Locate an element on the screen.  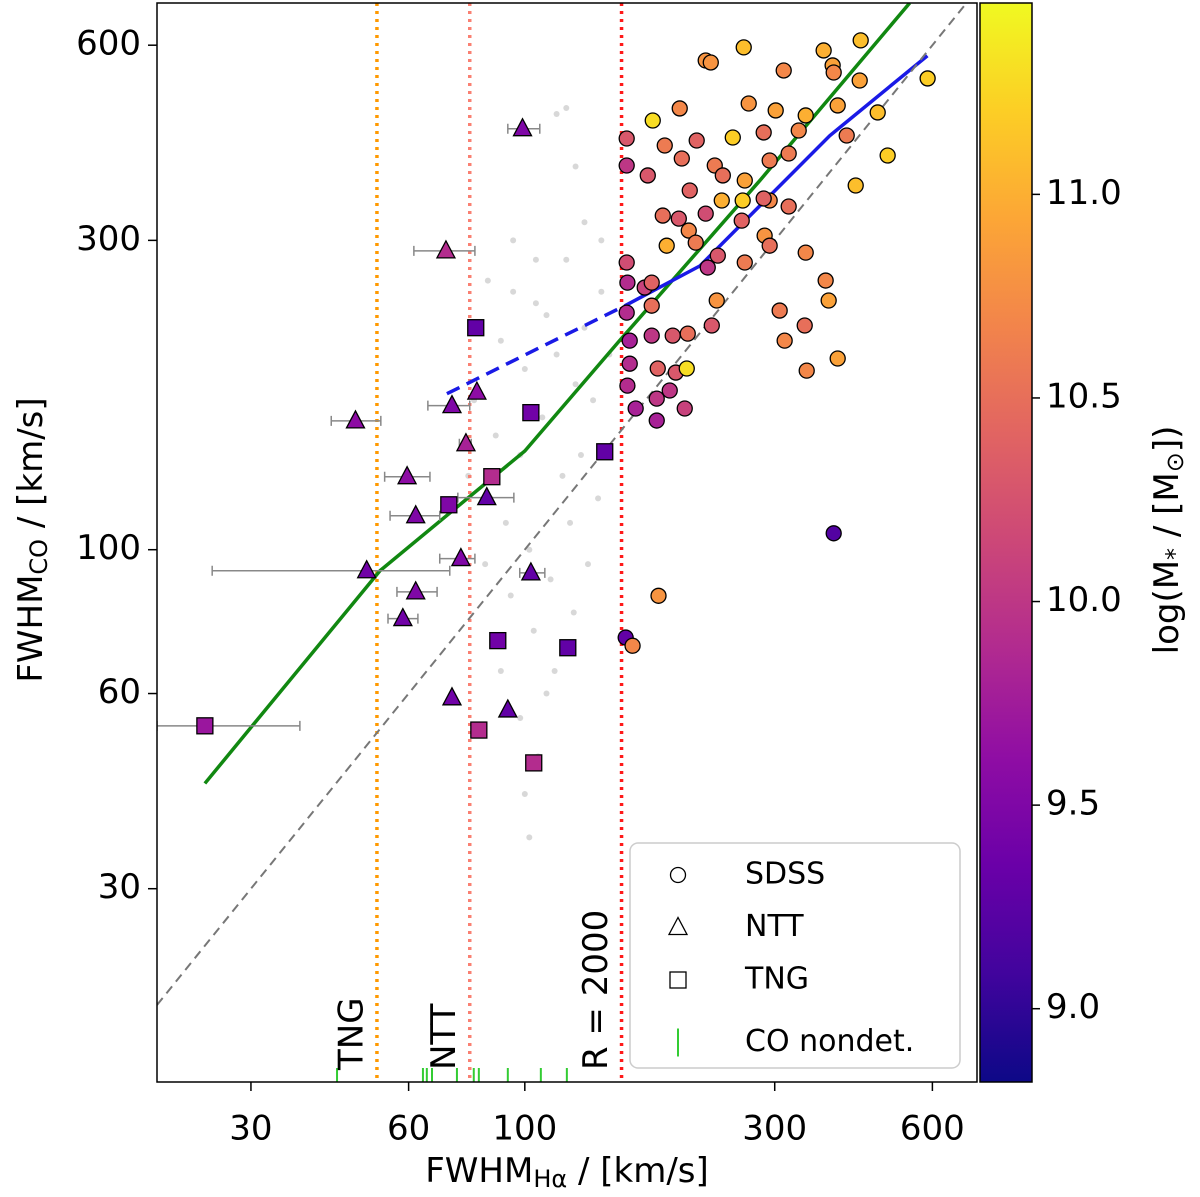
x-label-main: FWHM is located at coordinates (479, 1171).